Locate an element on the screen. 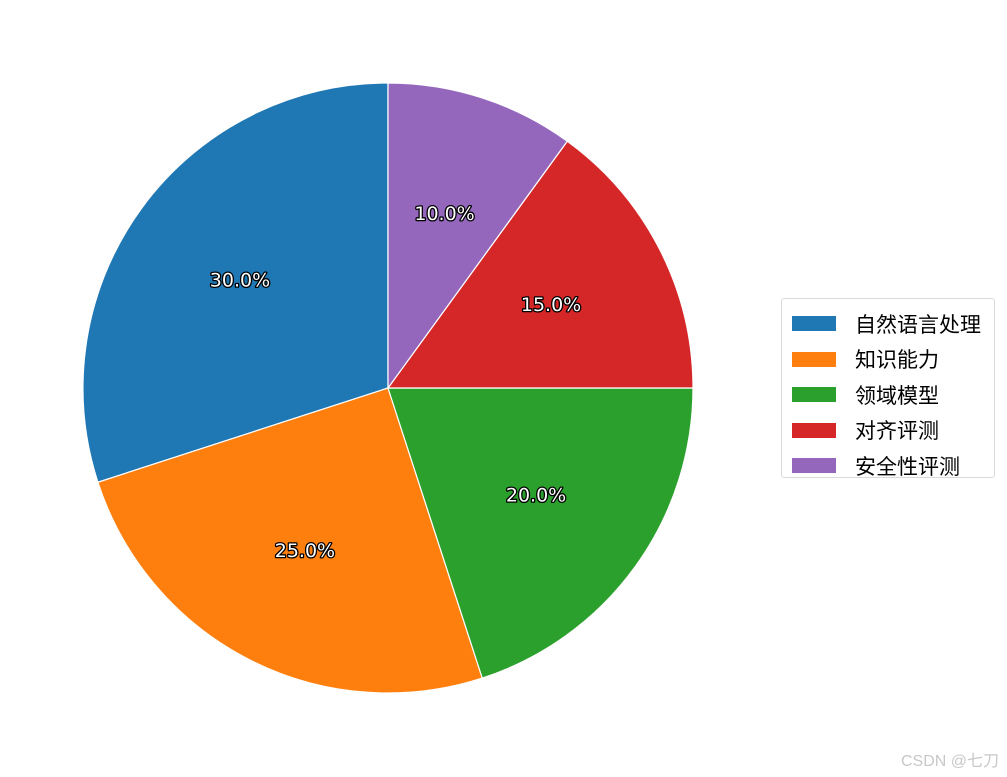 The width and height of the screenshot is (1007, 777). pie-percent-label: 25.0% is located at coordinates (305, 551).